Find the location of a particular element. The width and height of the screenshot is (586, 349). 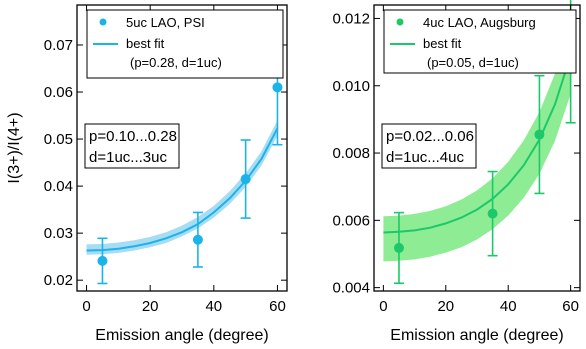

y-tick-label: 0.004 is located at coordinates (351, 288).